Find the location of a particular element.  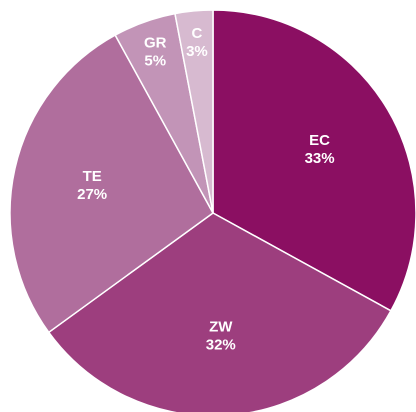

slice-value-label: 32% is located at coordinates (221, 345).